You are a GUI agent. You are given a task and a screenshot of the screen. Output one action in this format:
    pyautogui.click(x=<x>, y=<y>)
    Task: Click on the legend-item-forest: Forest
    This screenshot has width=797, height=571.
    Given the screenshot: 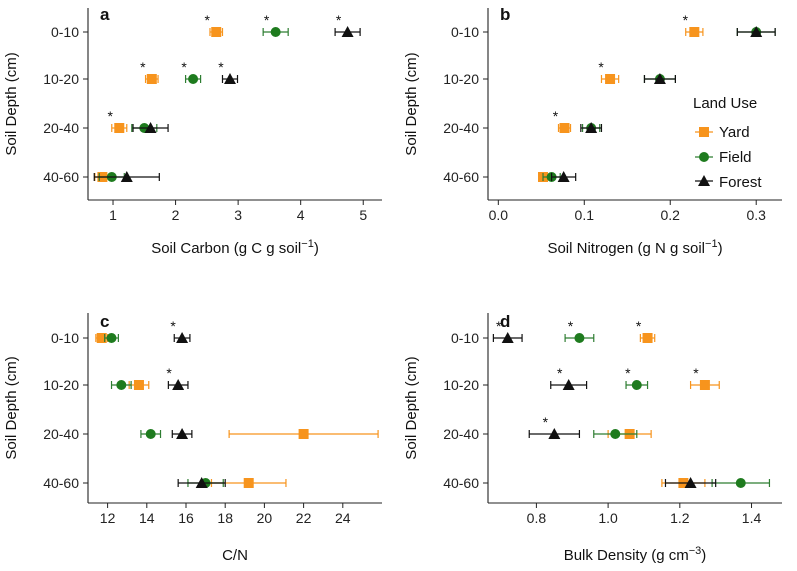 What is the action you would take?
    pyautogui.click(x=728, y=182)
    